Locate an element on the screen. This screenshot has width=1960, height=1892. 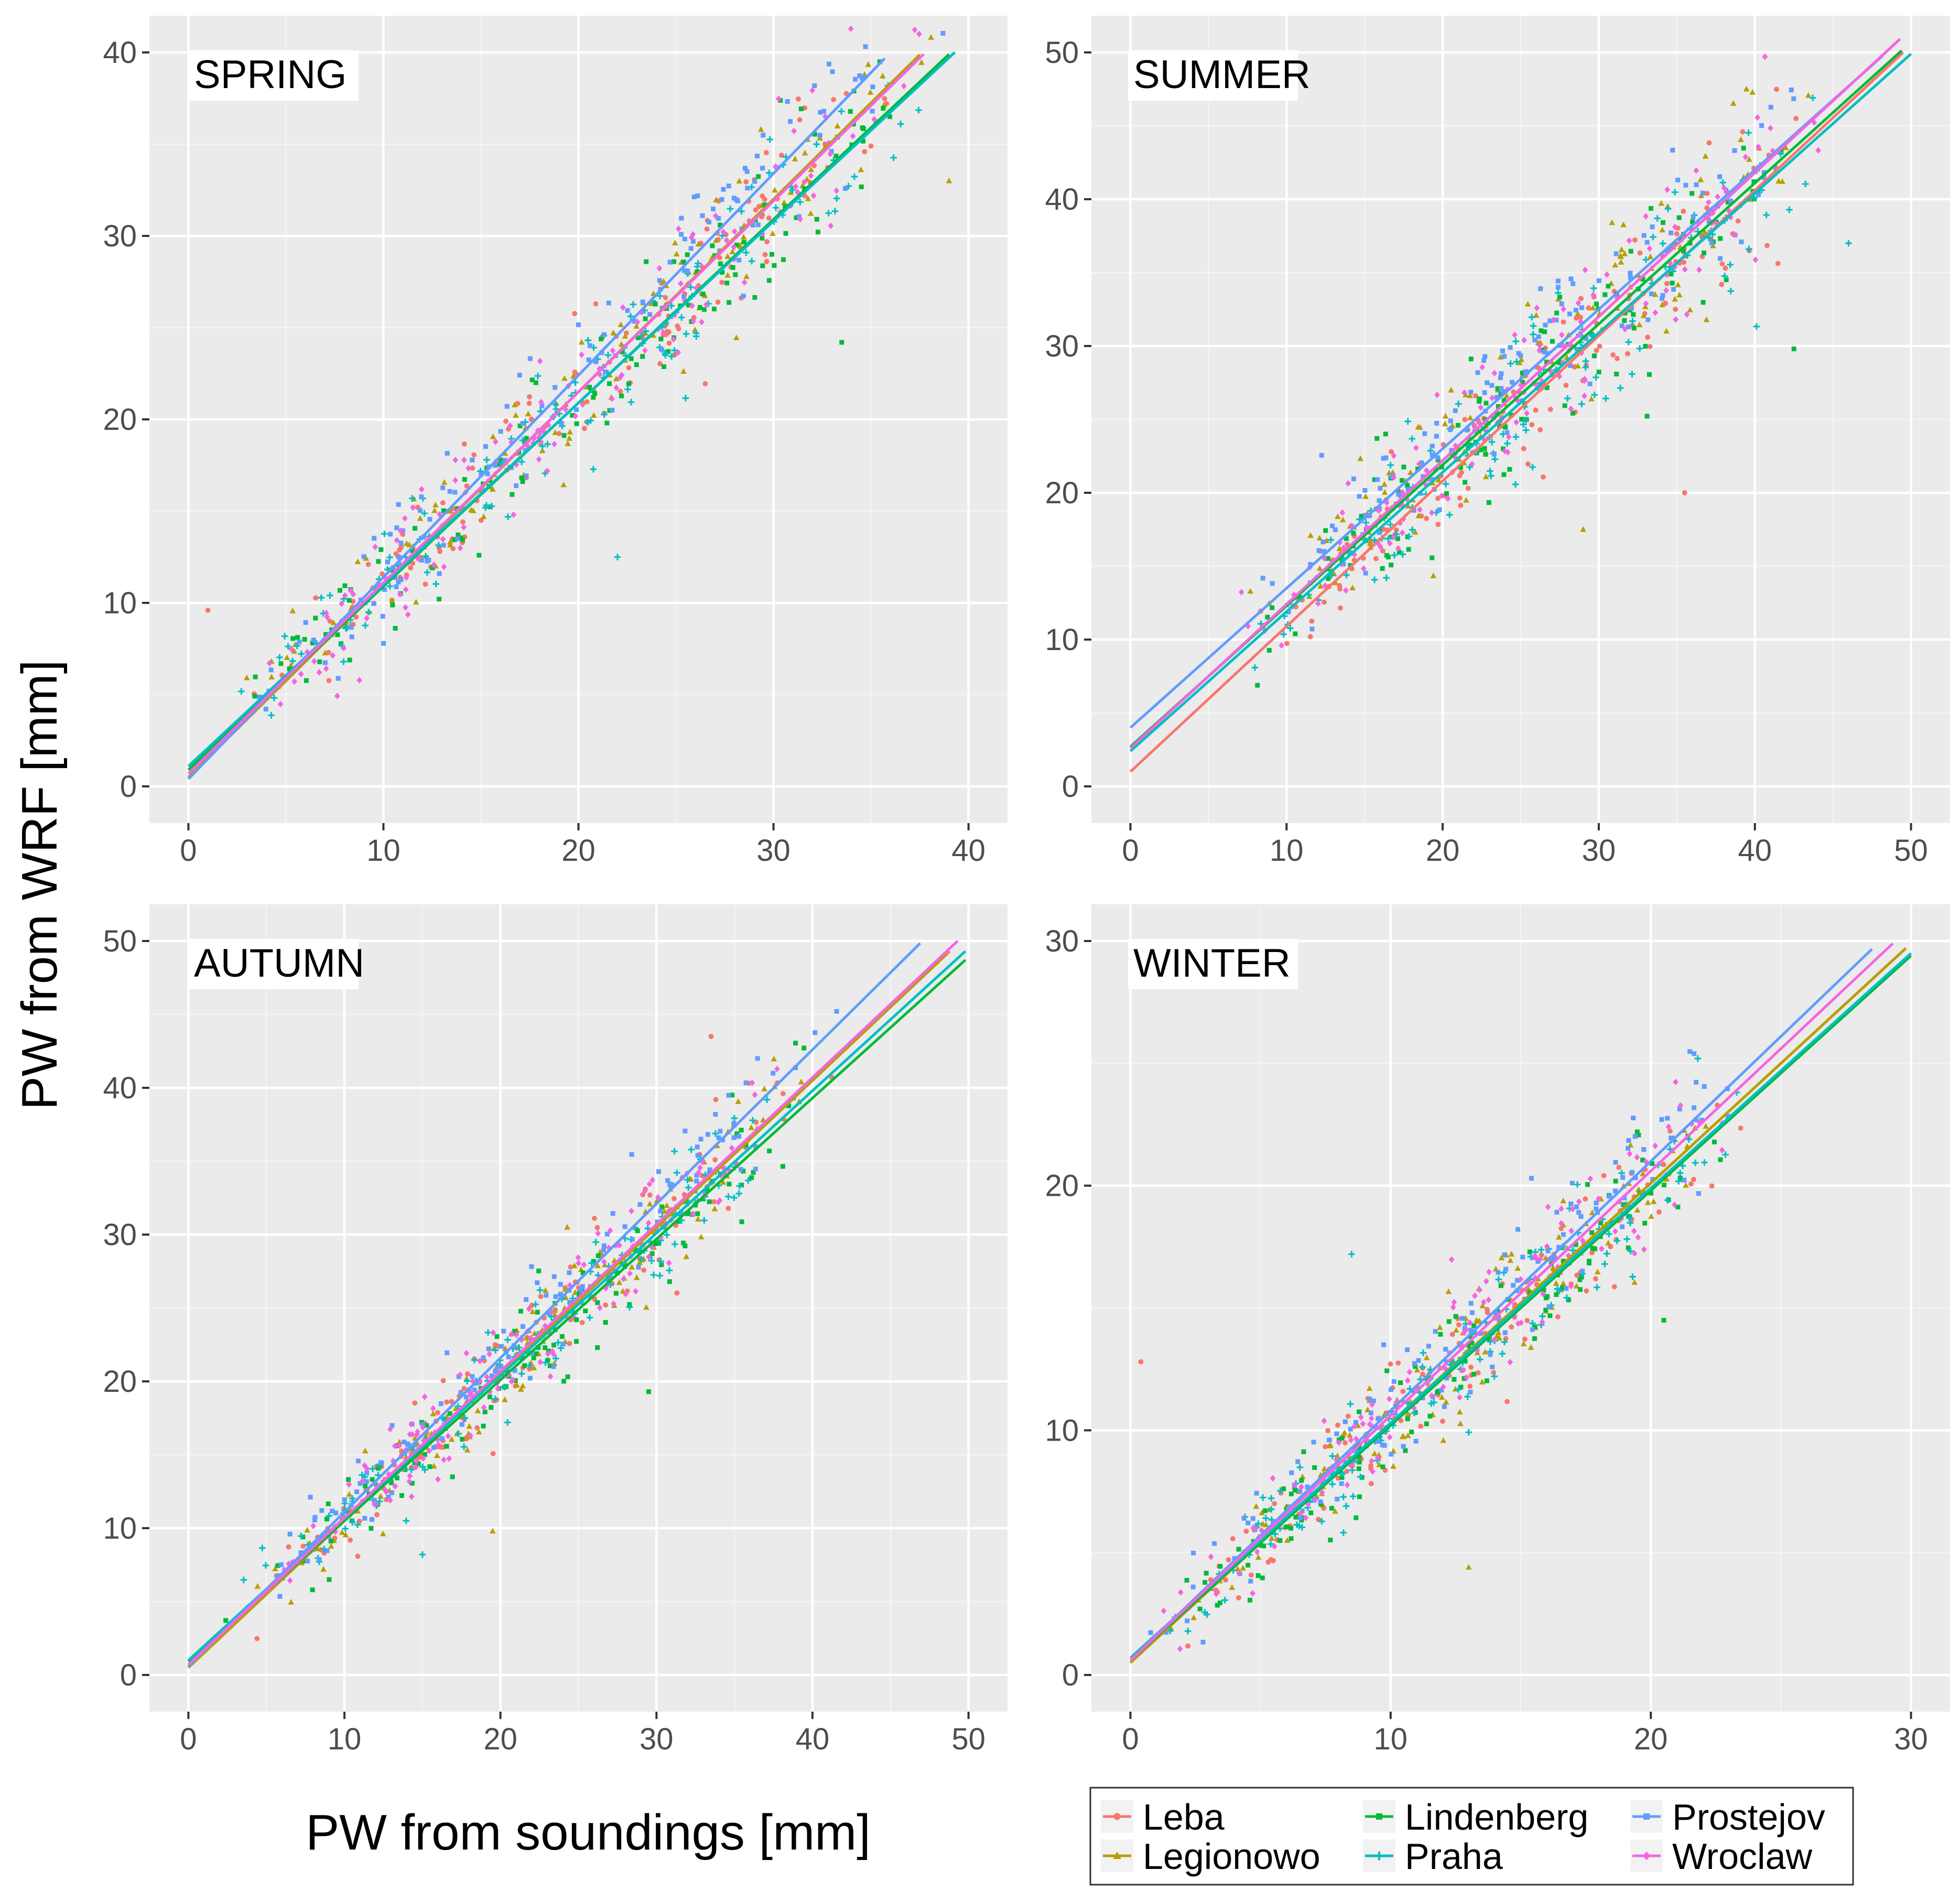
x-tick-label: 20 is located at coordinates (1443, 851).